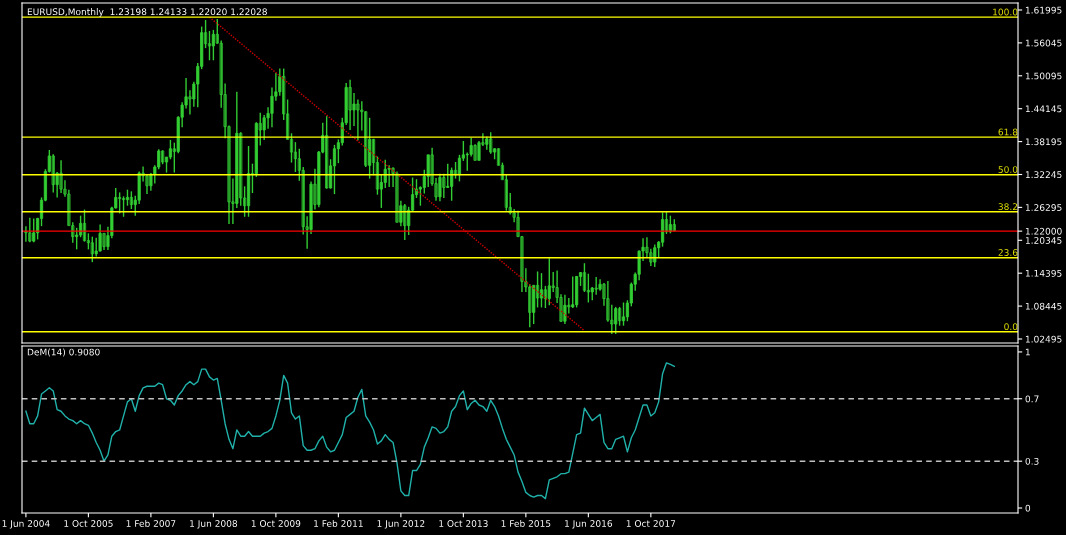 Image resolution: width=1066 pixels, height=535 pixels. What do you see at coordinates (651, 523) in the screenshot?
I see `x-tick-label: 1 Oct 2017` at bounding box center [651, 523].